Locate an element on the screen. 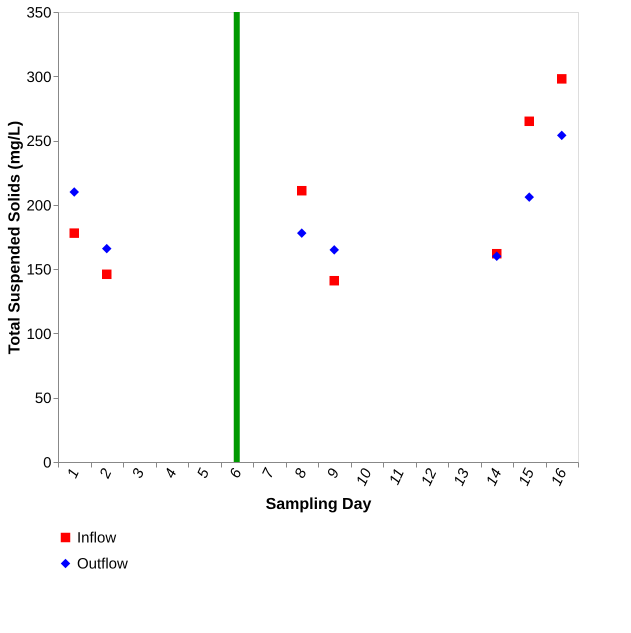 Image resolution: width=631 pixels, height=633 pixels. x-axis-title: Sampling Day is located at coordinates (319, 504).